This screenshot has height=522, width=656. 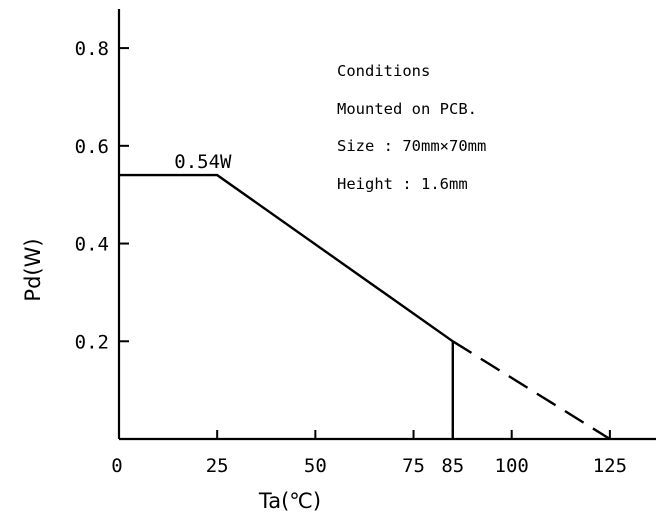 What do you see at coordinates (413, 466) in the screenshot?
I see `x-tick-label: 75` at bounding box center [413, 466].